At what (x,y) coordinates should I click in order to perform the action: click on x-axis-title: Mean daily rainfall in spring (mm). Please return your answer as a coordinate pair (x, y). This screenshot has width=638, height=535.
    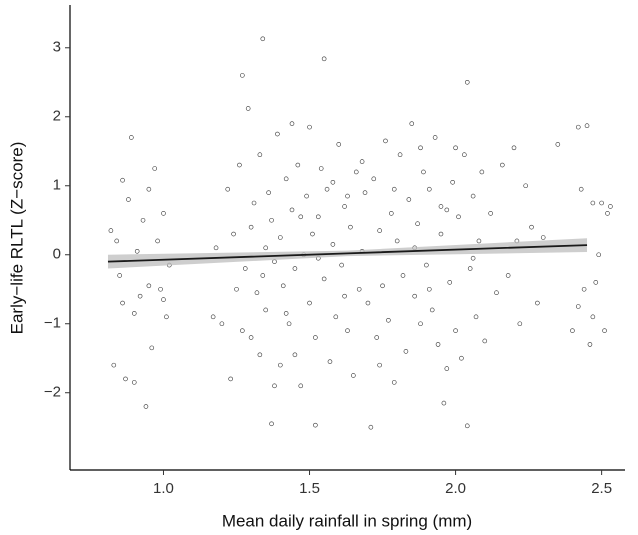
    Looking at the image, I should click on (347, 520).